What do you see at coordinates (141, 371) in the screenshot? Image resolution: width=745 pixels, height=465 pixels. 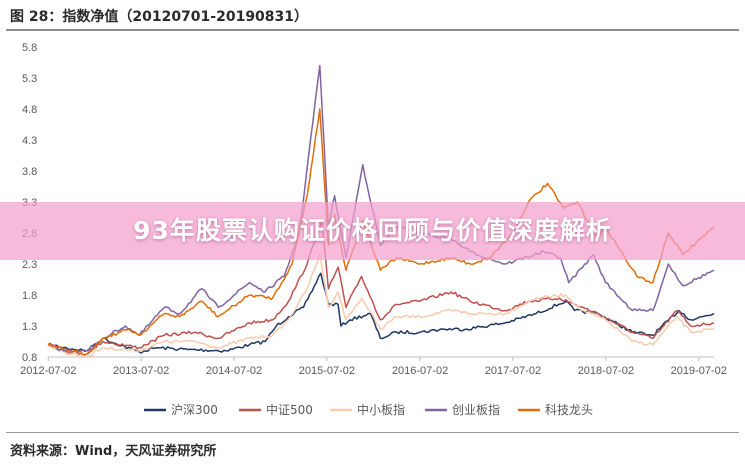 I see `x-tick-label: 2013-07-02` at bounding box center [141, 371].